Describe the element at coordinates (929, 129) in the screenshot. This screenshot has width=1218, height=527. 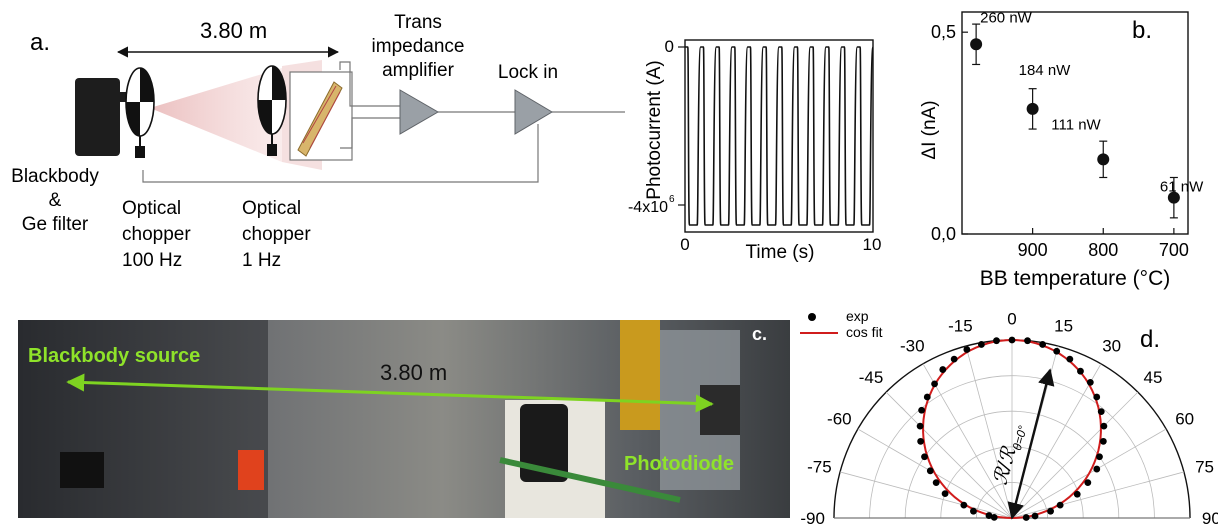
I see `scatter-y-axis-label: ΔI (nA)` at that location.